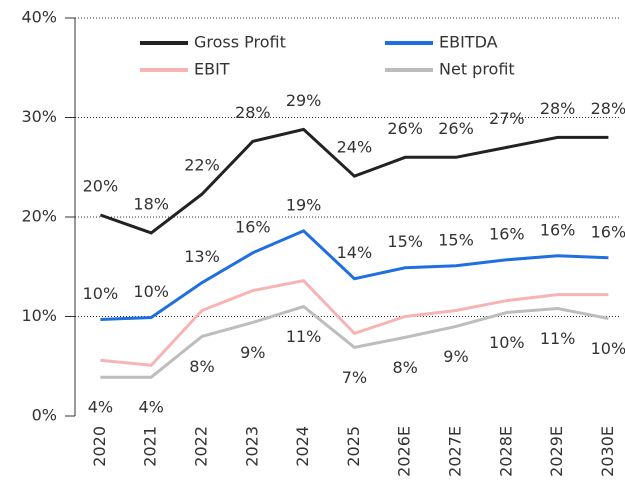 The image size is (625, 498). Describe the element at coordinates (202, 165) in the screenshot. I see `data-label: 22%` at that location.